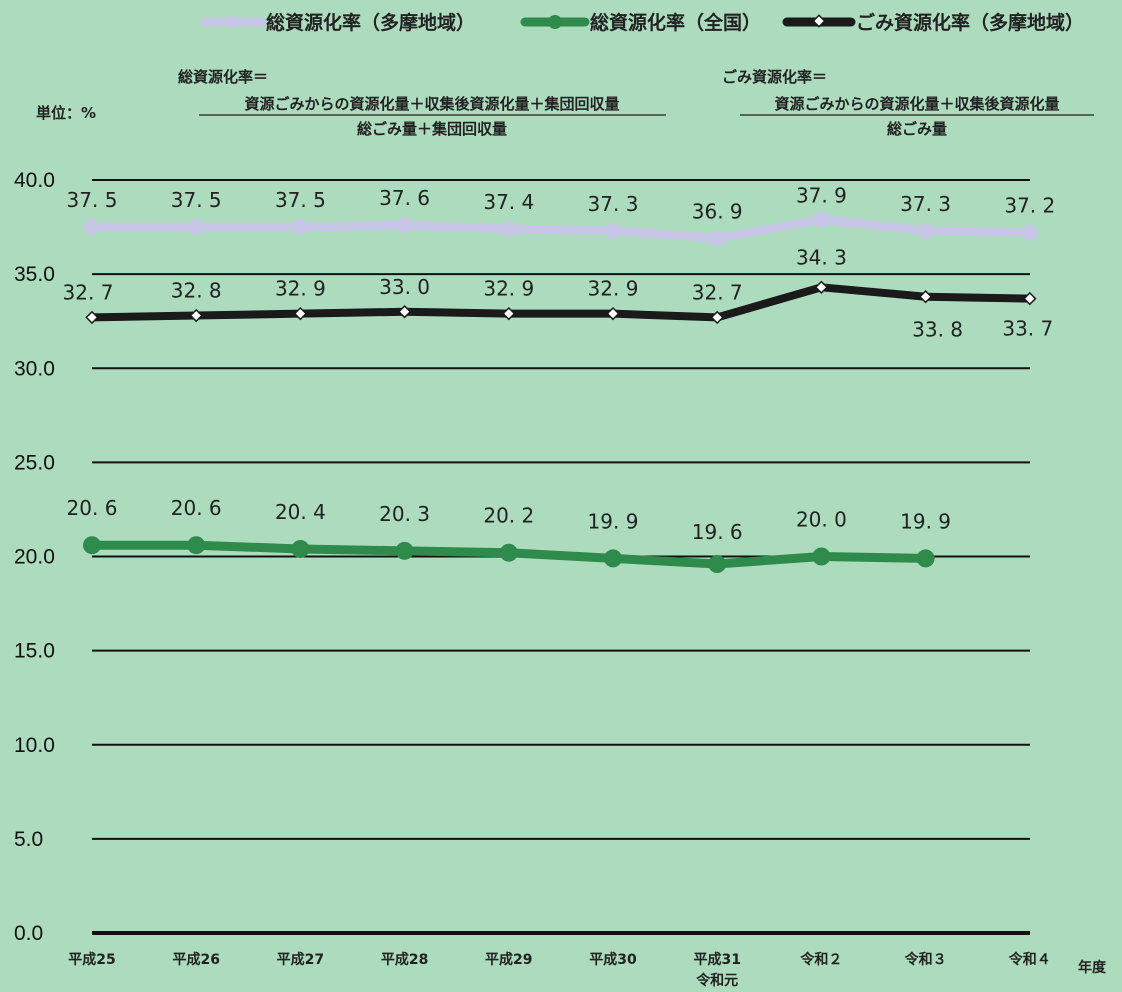 The height and width of the screenshot is (992, 1122). I want to click on y-tick-label: 20.0, so click(34, 557).